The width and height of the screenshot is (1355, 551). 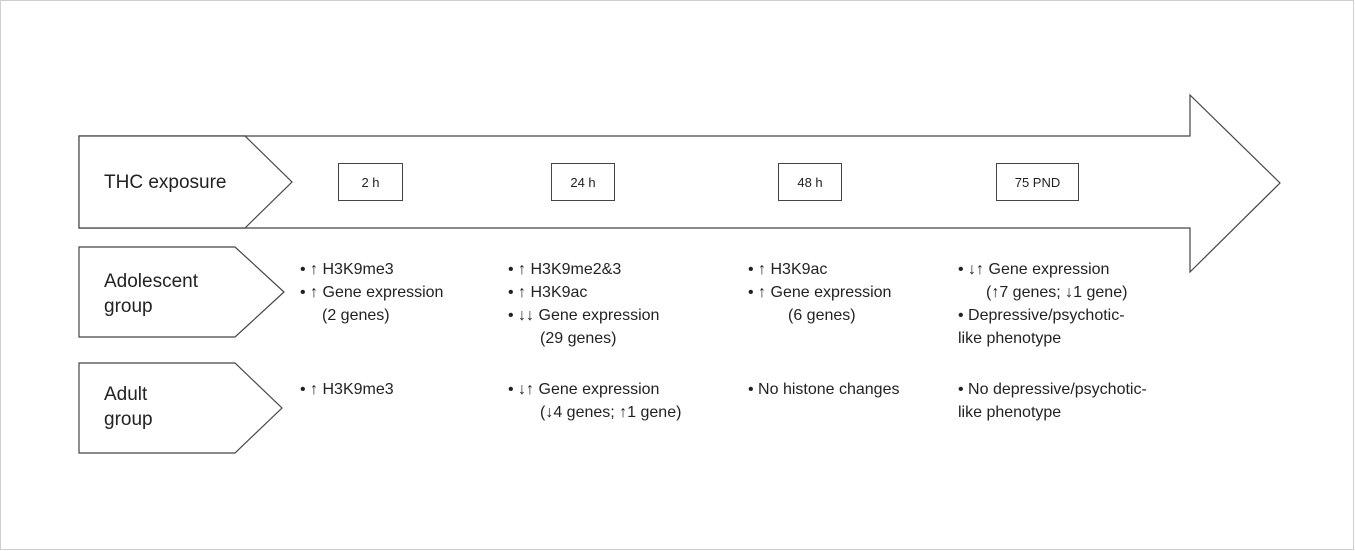 I want to click on finding-line: (29 genes), so click(x=578, y=338).